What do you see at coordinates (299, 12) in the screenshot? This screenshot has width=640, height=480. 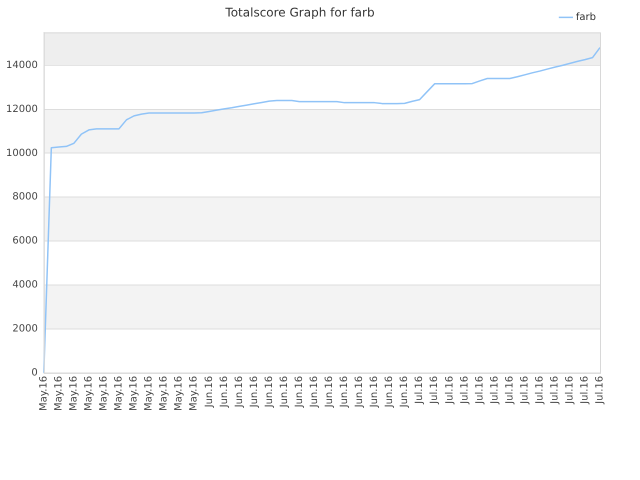 I see `chart-title: Totalscore Graph for farb` at bounding box center [299, 12].